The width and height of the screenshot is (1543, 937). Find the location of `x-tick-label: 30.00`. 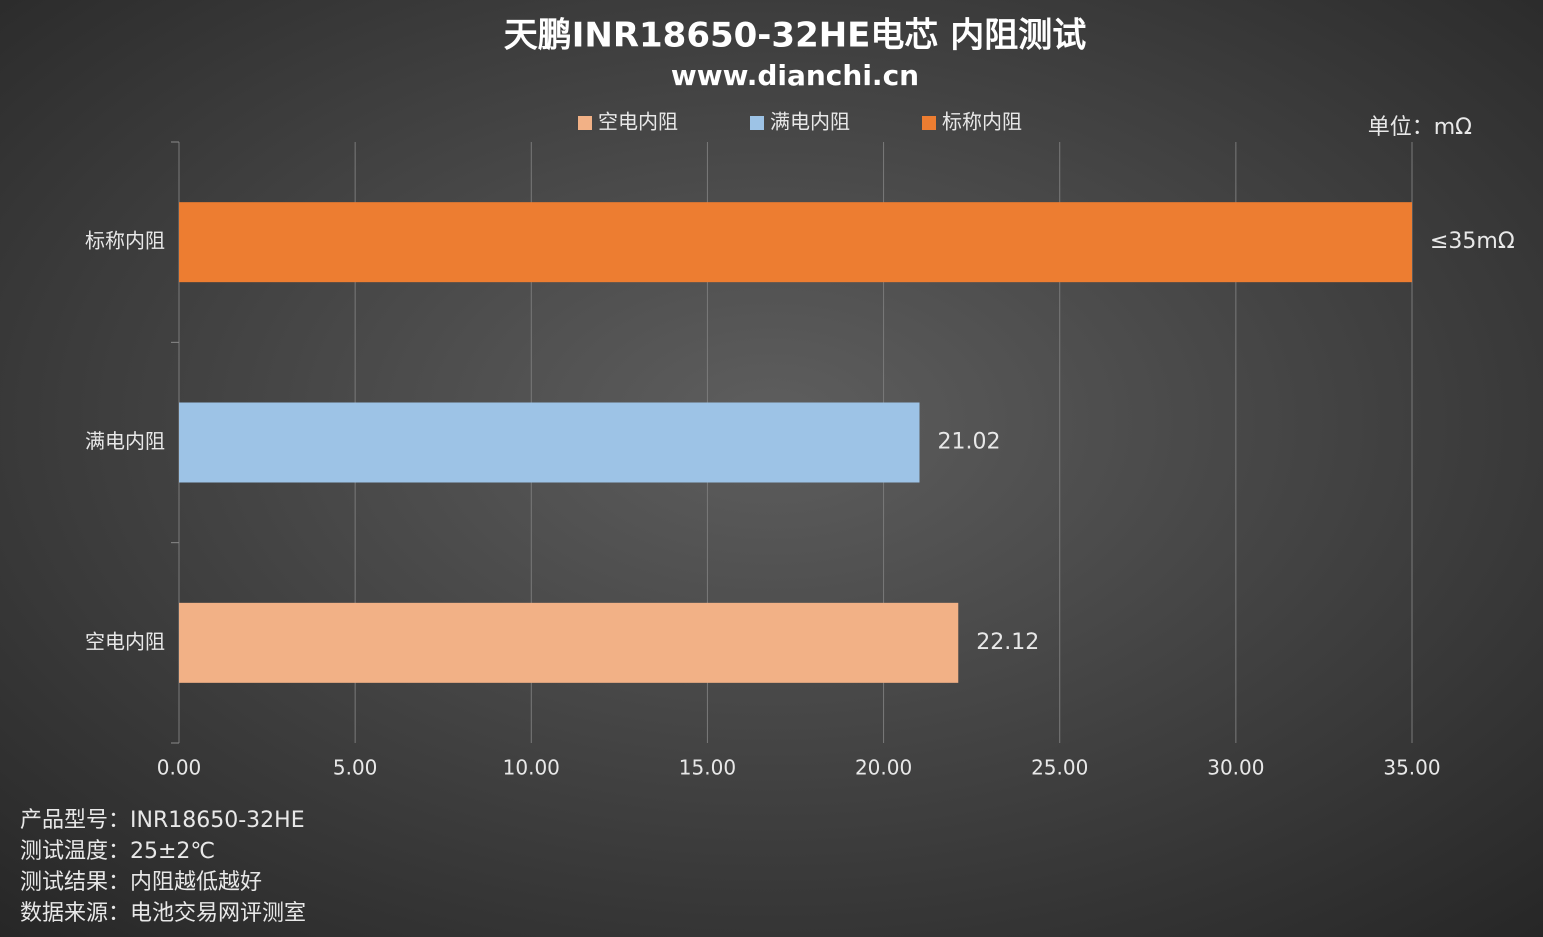

x-tick-label: 30.00 is located at coordinates (1235, 768).